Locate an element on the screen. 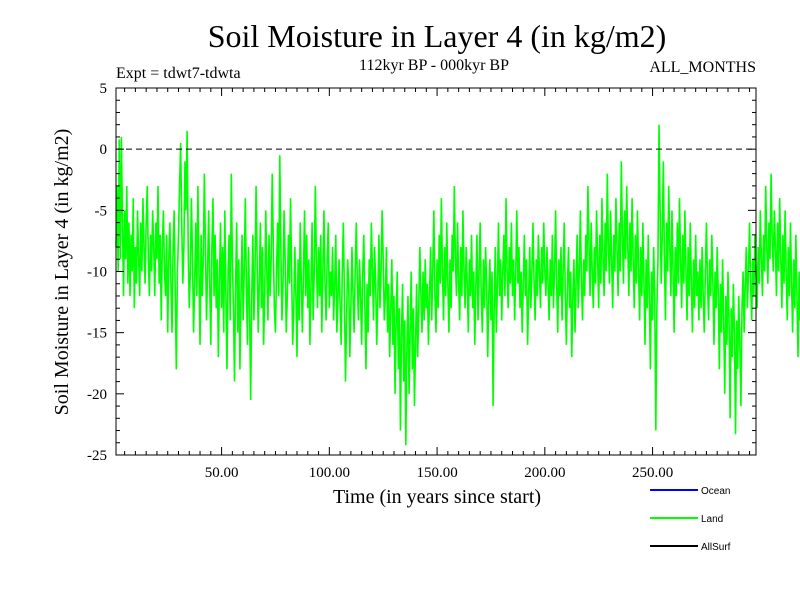 Image resolution: width=800 pixels, height=600 pixels. legend-land-label: Land is located at coordinates (712, 519).